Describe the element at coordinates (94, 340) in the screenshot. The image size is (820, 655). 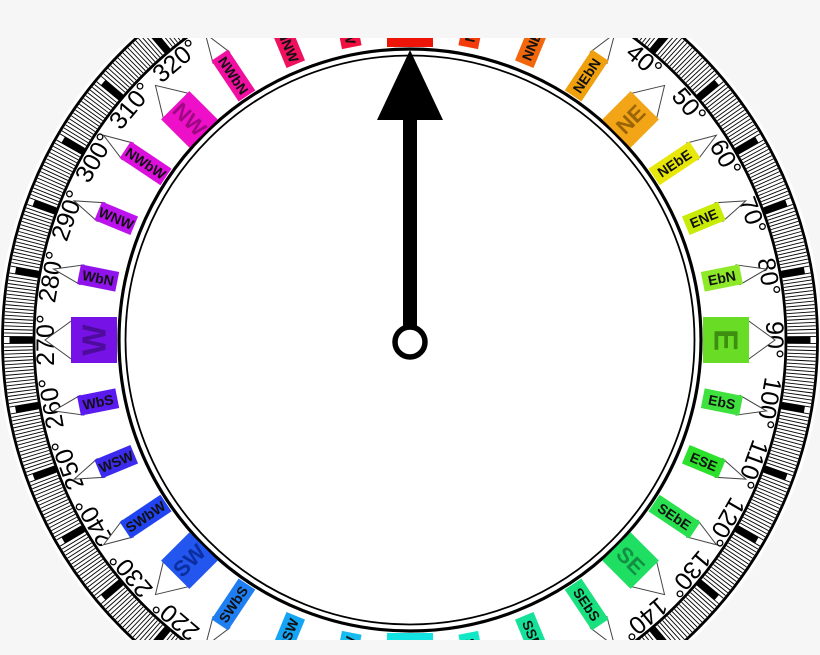
I see `point-label-text: W` at that location.